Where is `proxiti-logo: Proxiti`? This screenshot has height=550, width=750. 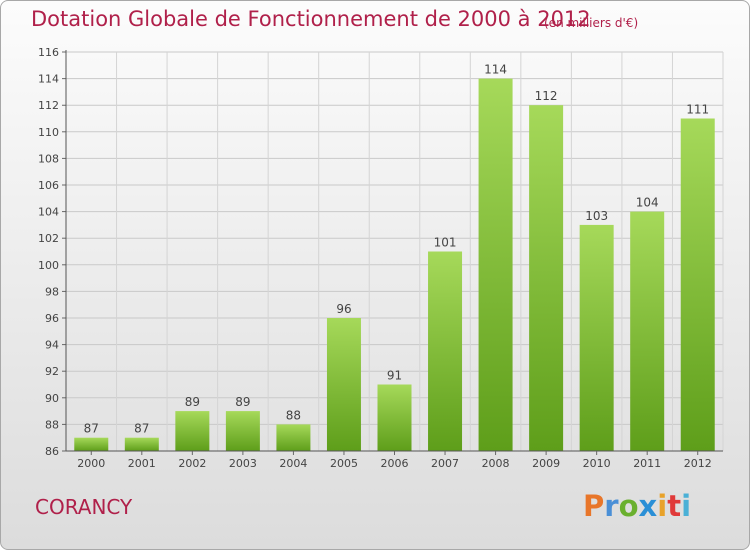
proxiti-logo: Proxiti is located at coordinates (637, 506).